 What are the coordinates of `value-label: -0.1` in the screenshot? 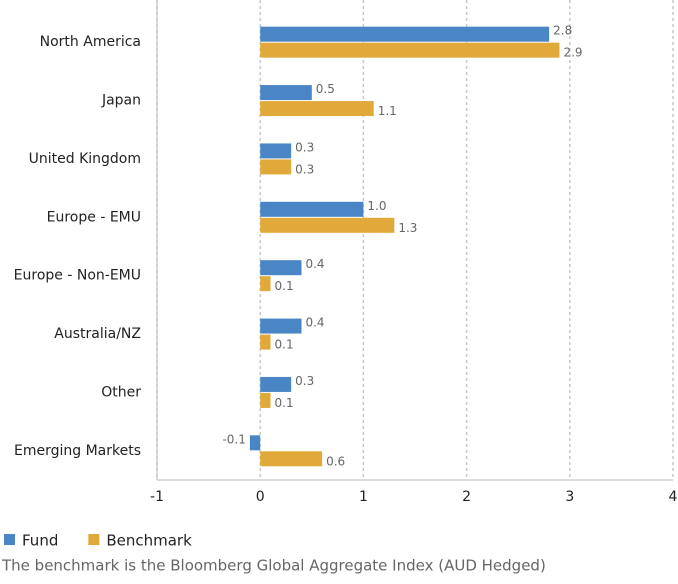 It's located at (233, 439).